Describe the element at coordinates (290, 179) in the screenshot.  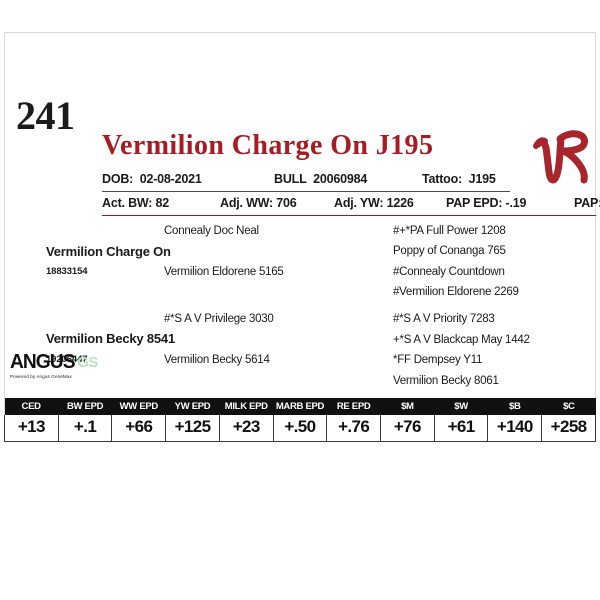
I see `sex-label: BULL` at that location.